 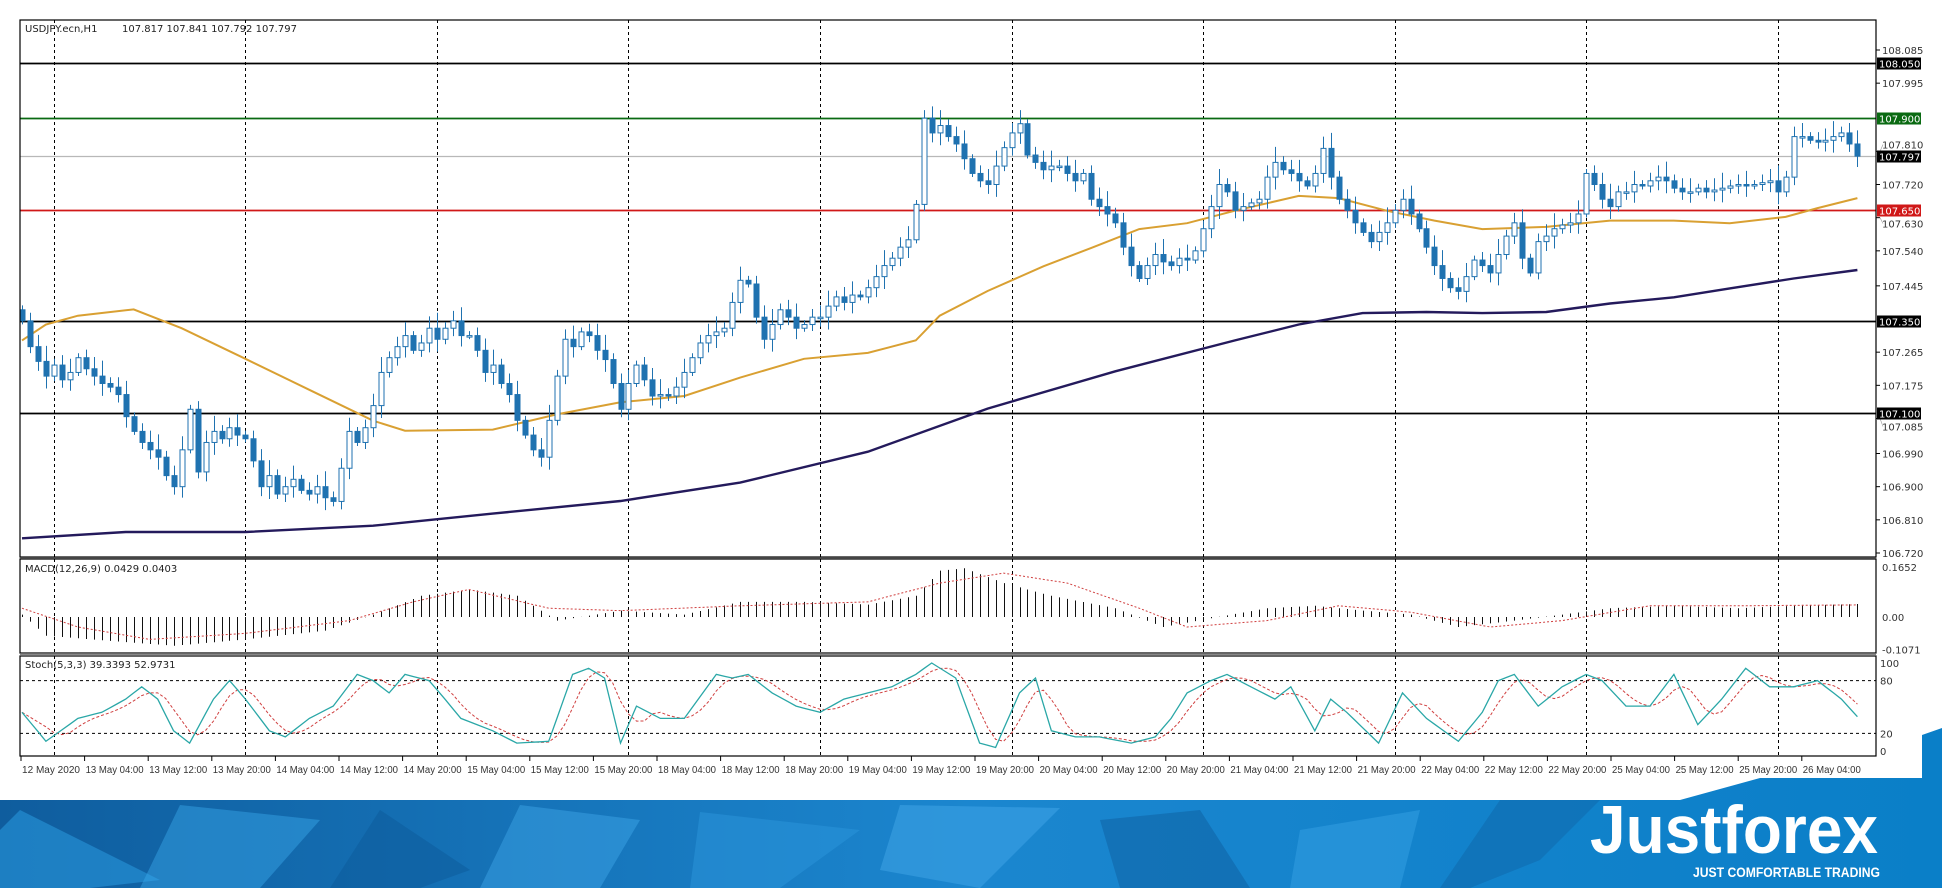 What do you see at coordinates (1734, 830) in the screenshot?
I see `justforex-logo: Justforex` at bounding box center [1734, 830].